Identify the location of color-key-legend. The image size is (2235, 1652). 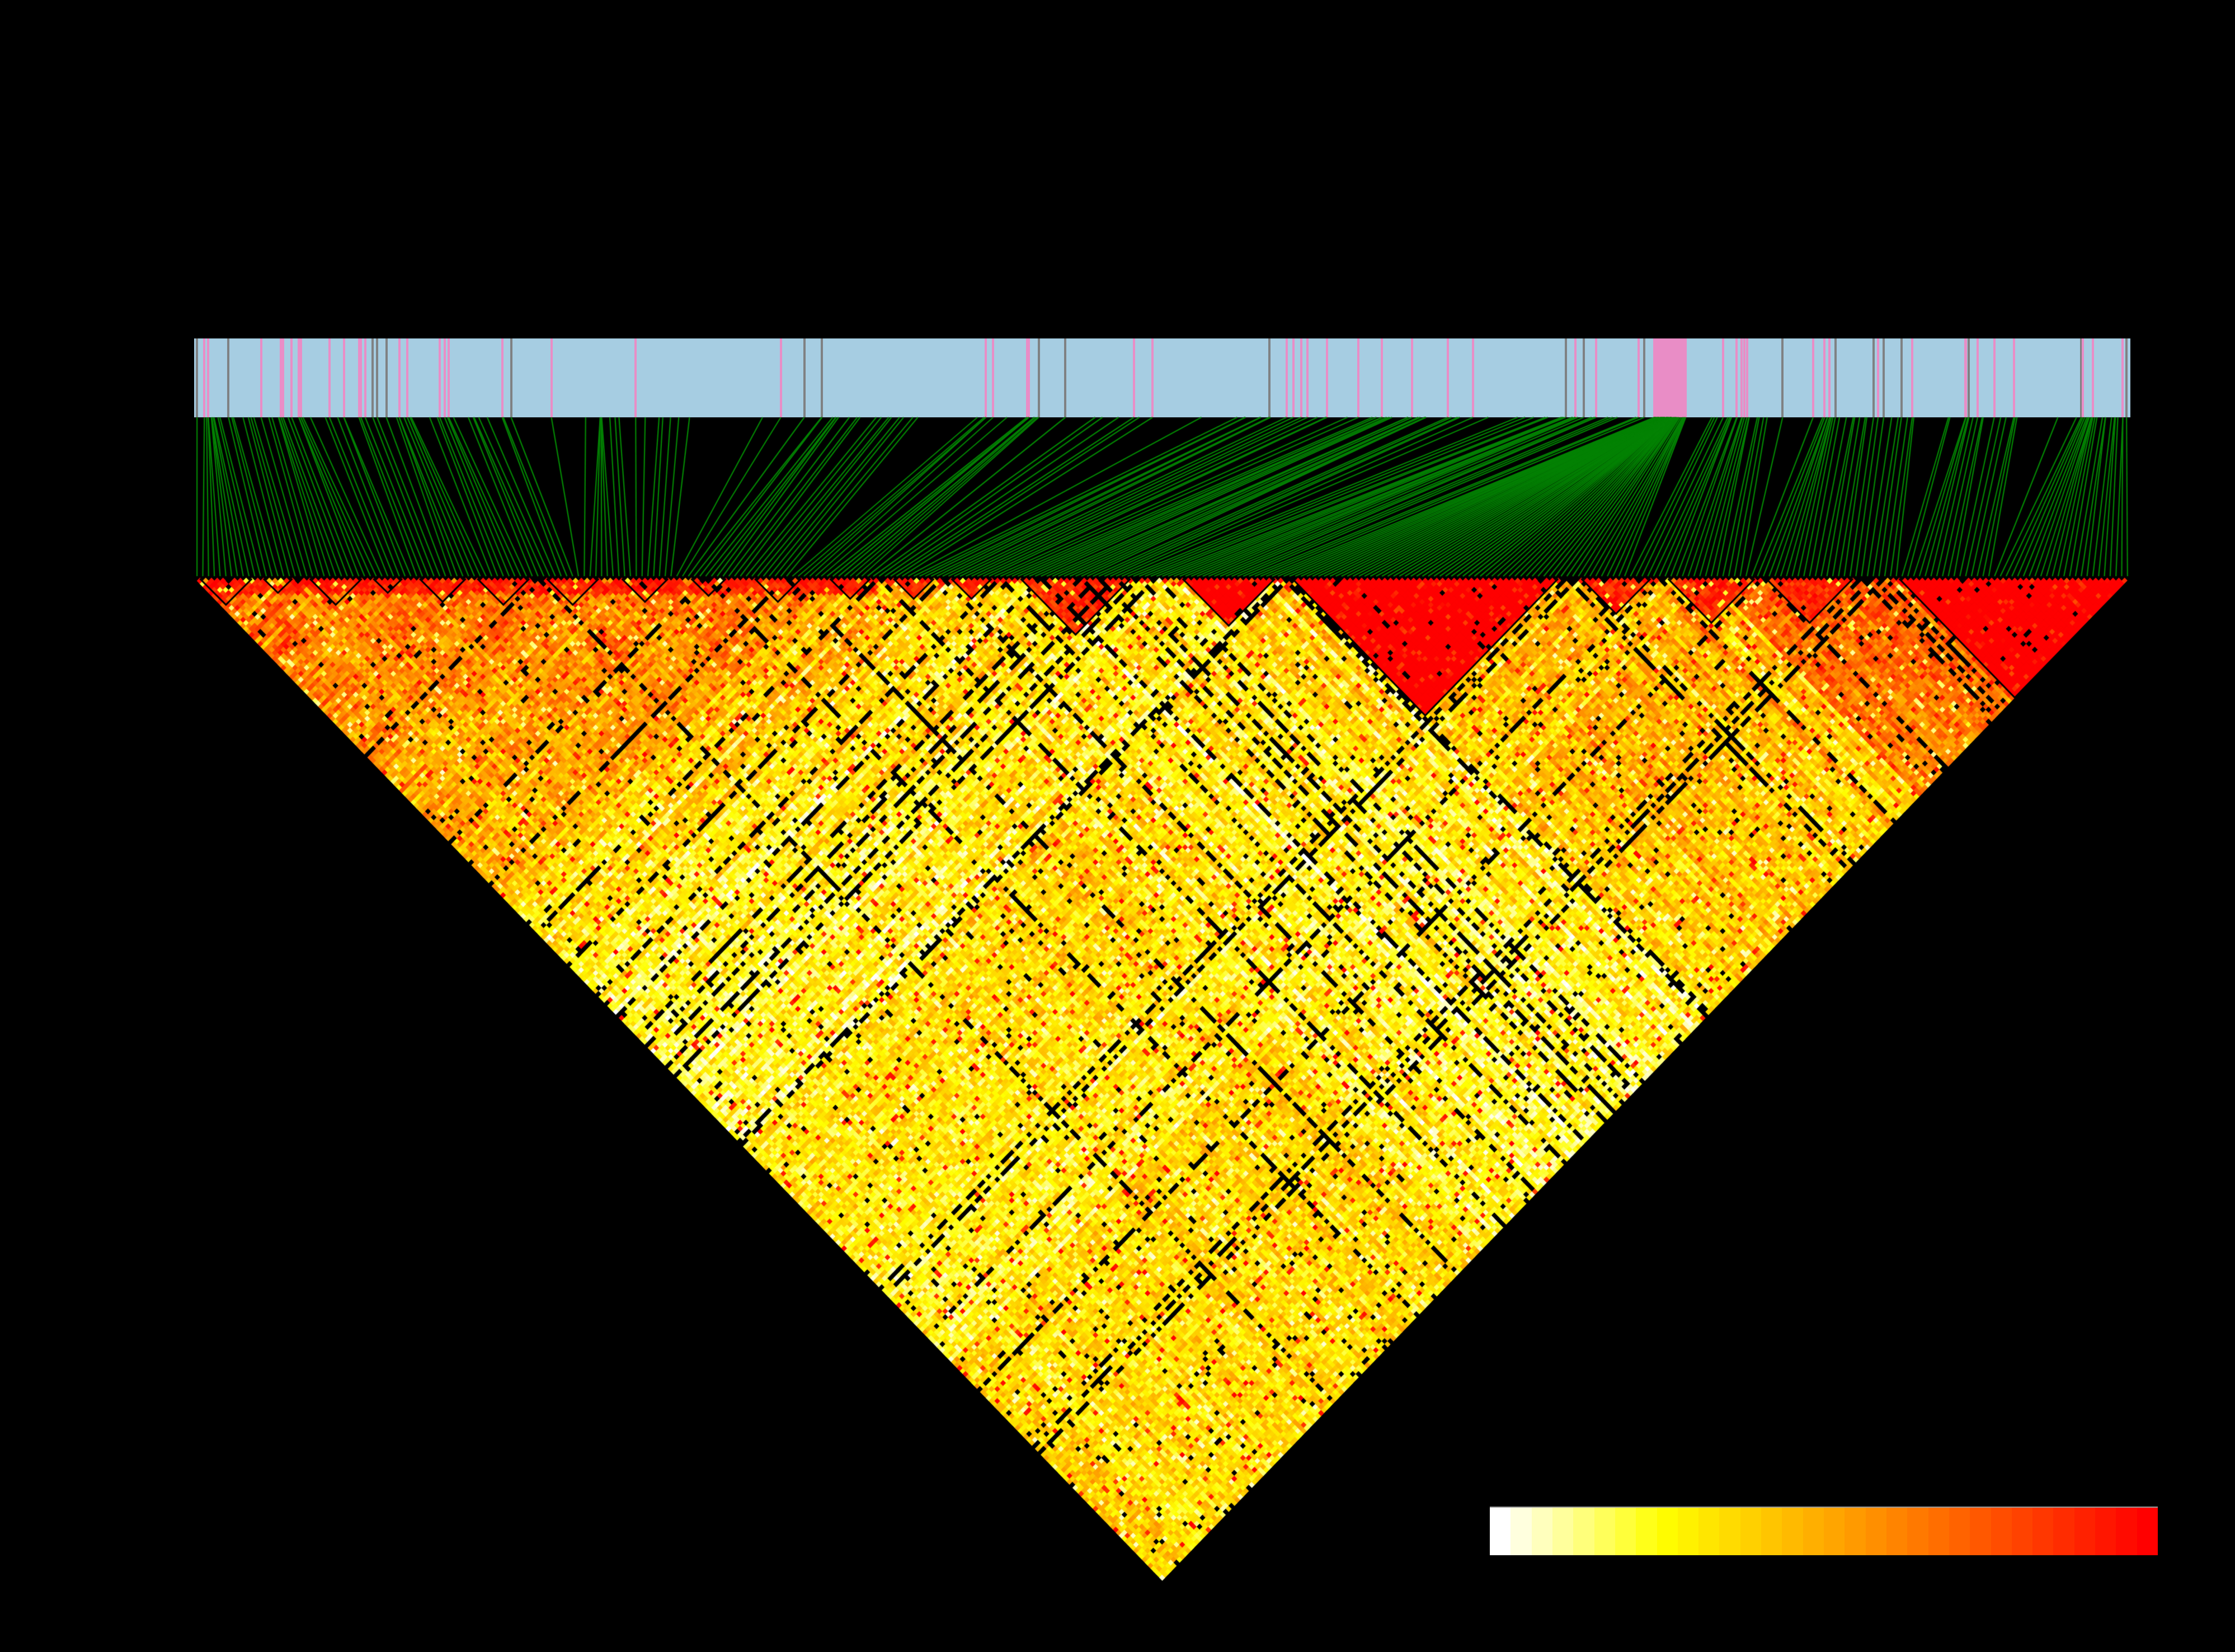
(1824, 1531).